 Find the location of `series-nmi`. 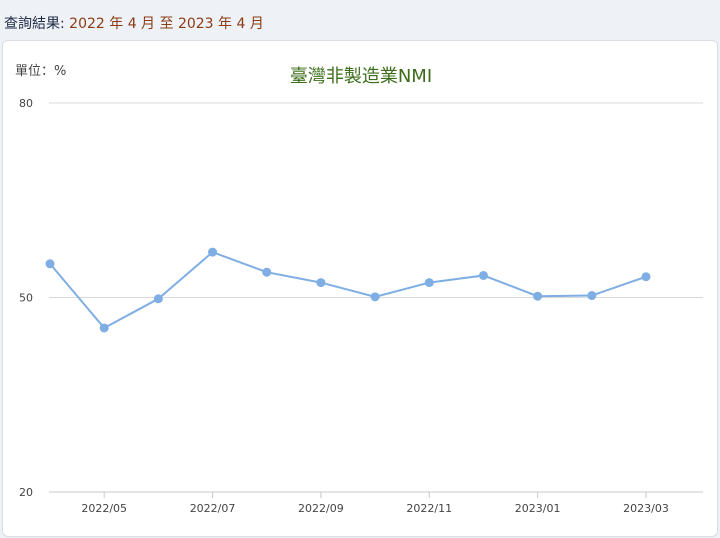

series-nmi is located at coordinates (348, 290).